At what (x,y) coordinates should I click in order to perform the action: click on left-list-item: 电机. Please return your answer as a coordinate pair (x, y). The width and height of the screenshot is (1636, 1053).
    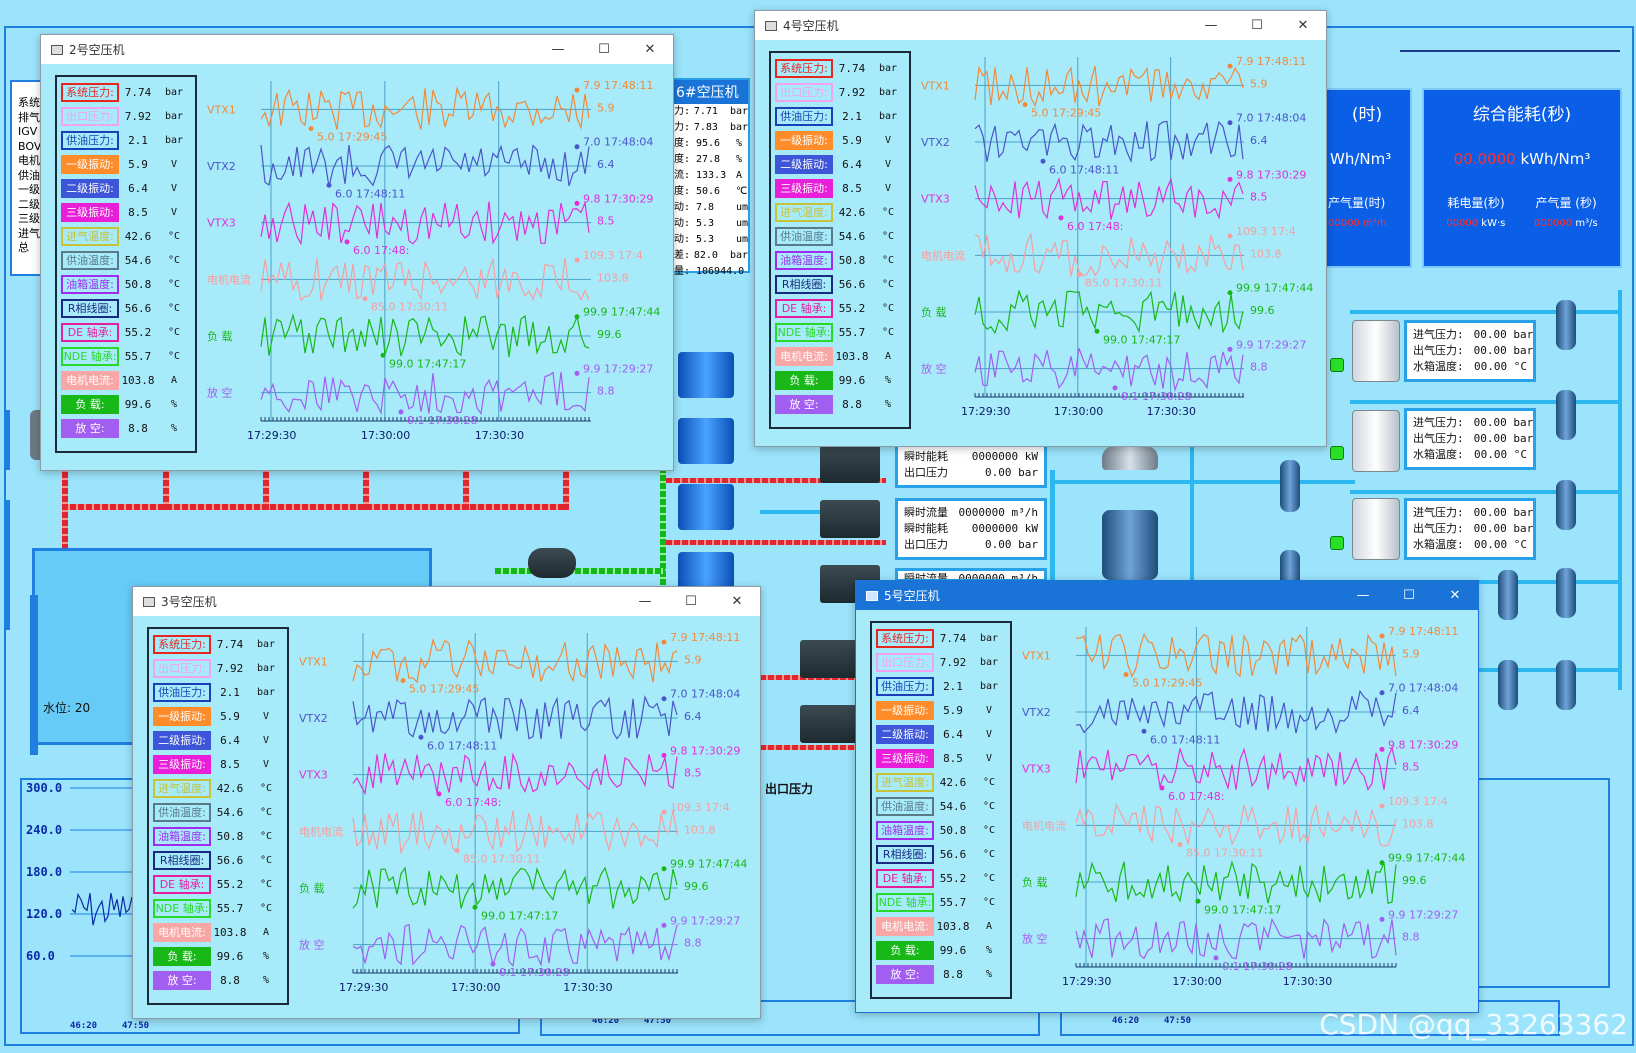
    Looking at the image, I should click on (29, 160).